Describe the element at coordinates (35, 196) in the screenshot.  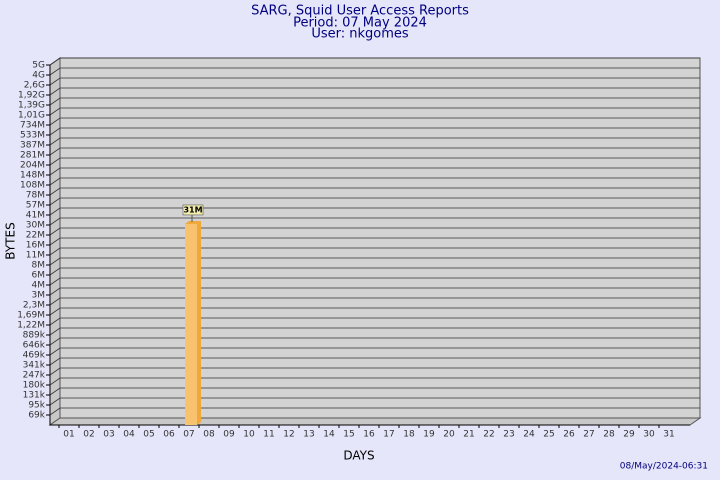
I see `y-tick-label: 78M` at that location.